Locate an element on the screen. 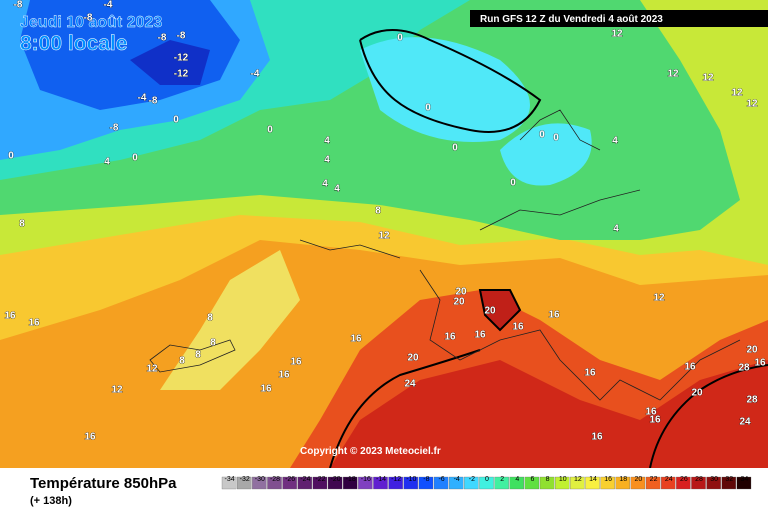 The width and height of the screenshot is (768, 512). scale-label: 22 is located at coordinates (654, 479).